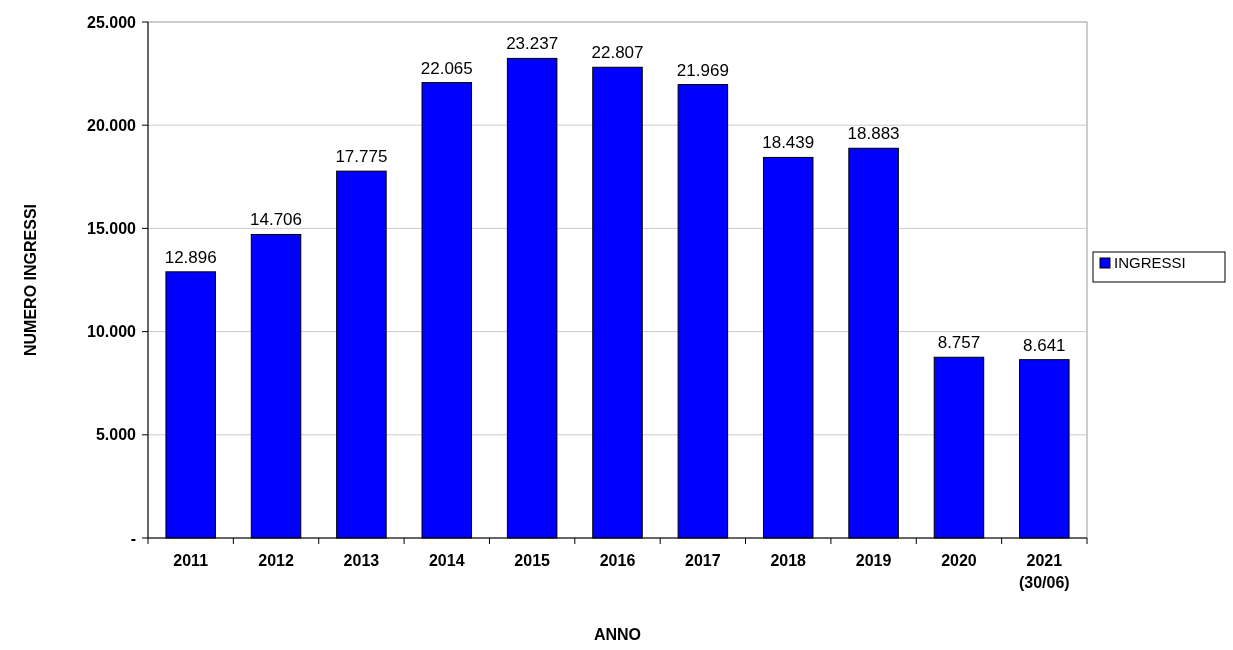 This screenshot has height=650, width=1233. What do you see at coordinates (112, 228) in the screenshot?
I see `y-tick-label: 15.000` at bounding box center [112, 228].